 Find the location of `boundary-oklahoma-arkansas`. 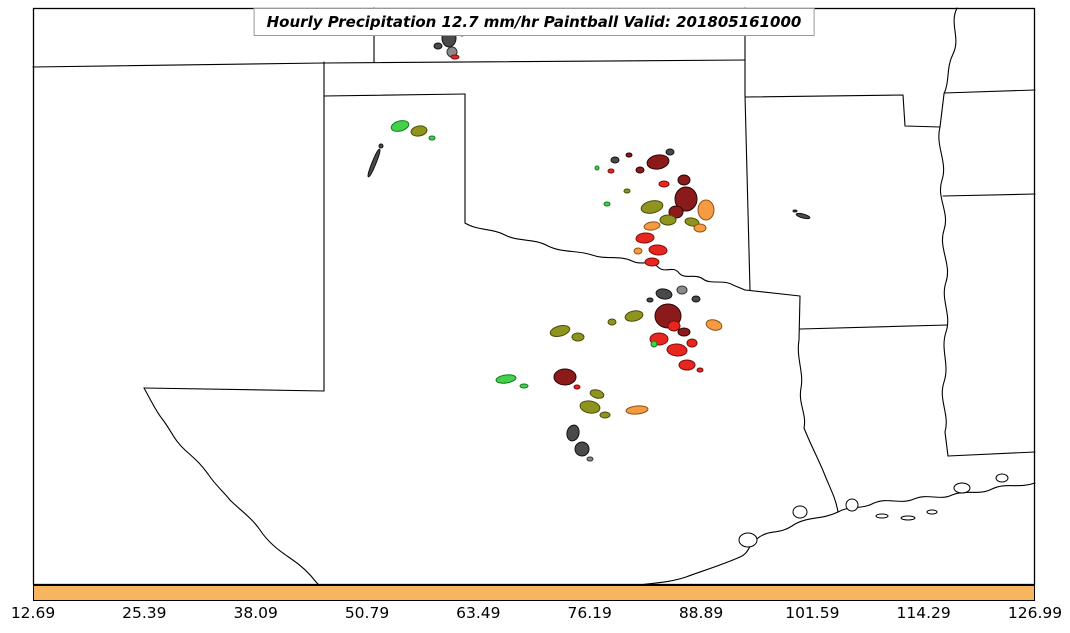

boundary-oklahoma-arkansas is located at coordinates (747, 192).